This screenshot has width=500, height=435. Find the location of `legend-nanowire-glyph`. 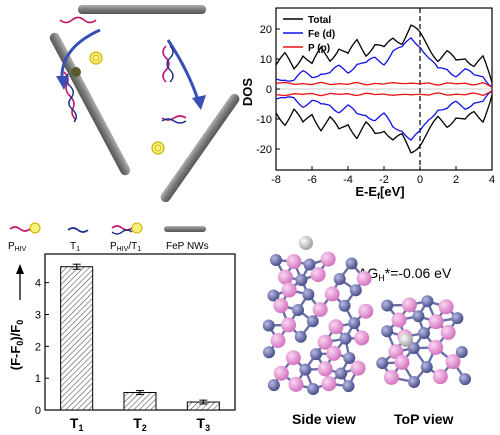

legend-nanowire-glyph is located at coordinates (185, 229).